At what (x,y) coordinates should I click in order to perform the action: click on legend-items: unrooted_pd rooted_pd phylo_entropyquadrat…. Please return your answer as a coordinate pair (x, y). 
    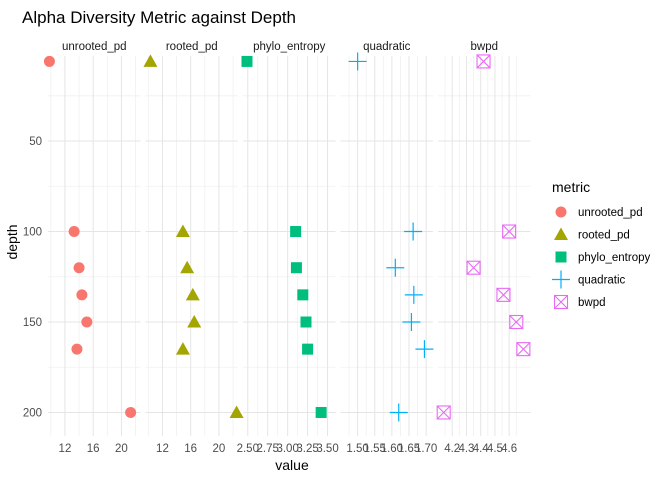
    Looking at the image, I should click on (601, 258).